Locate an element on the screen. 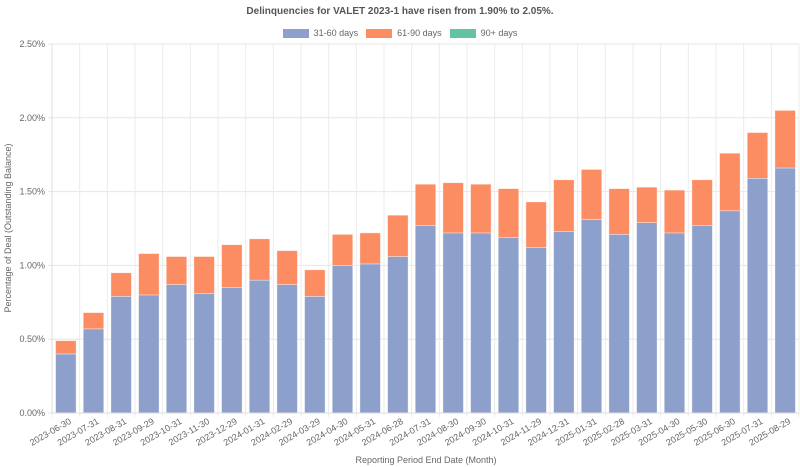 The image size is (800, 467). y-tick-label: 1.50% is located at coordinates (32, 192).